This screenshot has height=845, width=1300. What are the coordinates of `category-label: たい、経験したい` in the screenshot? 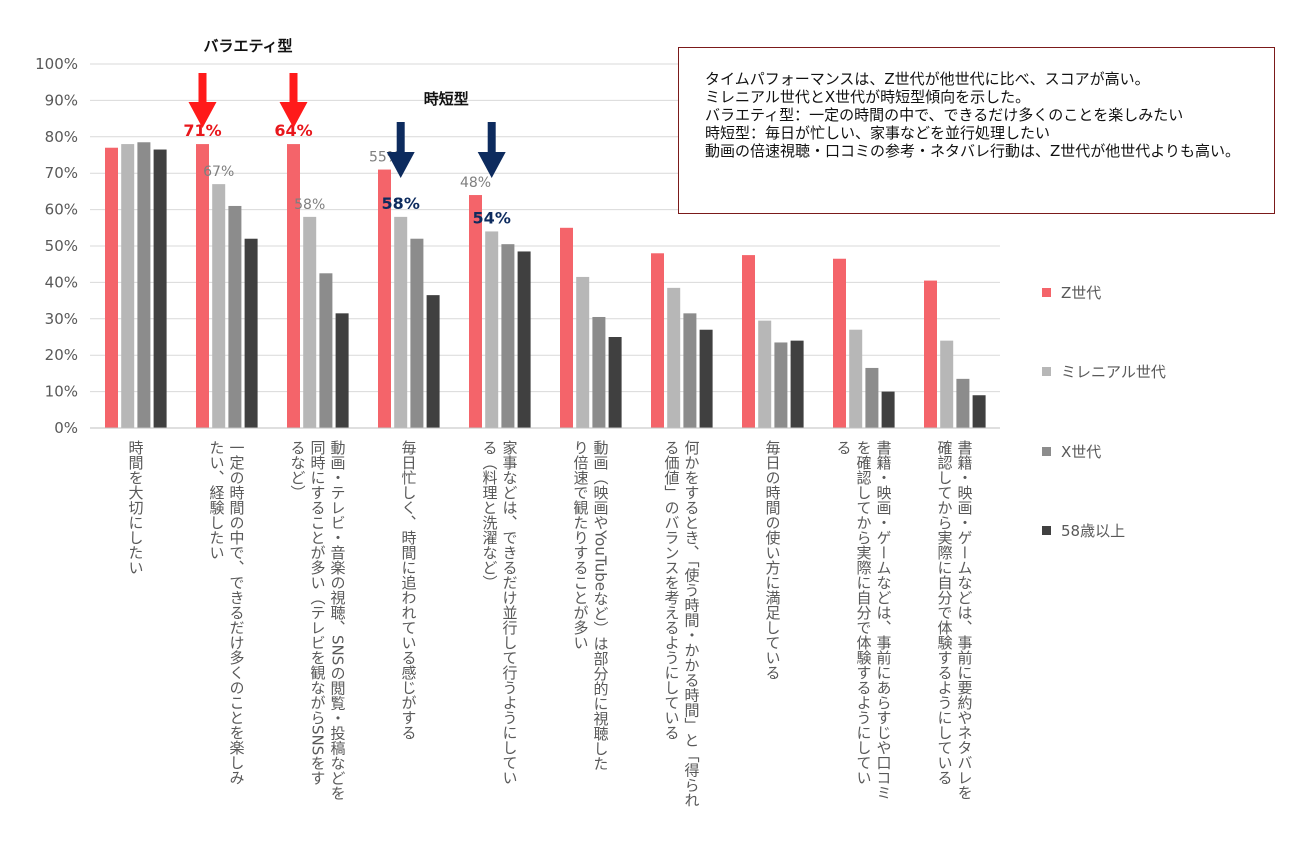 It's located at (217, 500).